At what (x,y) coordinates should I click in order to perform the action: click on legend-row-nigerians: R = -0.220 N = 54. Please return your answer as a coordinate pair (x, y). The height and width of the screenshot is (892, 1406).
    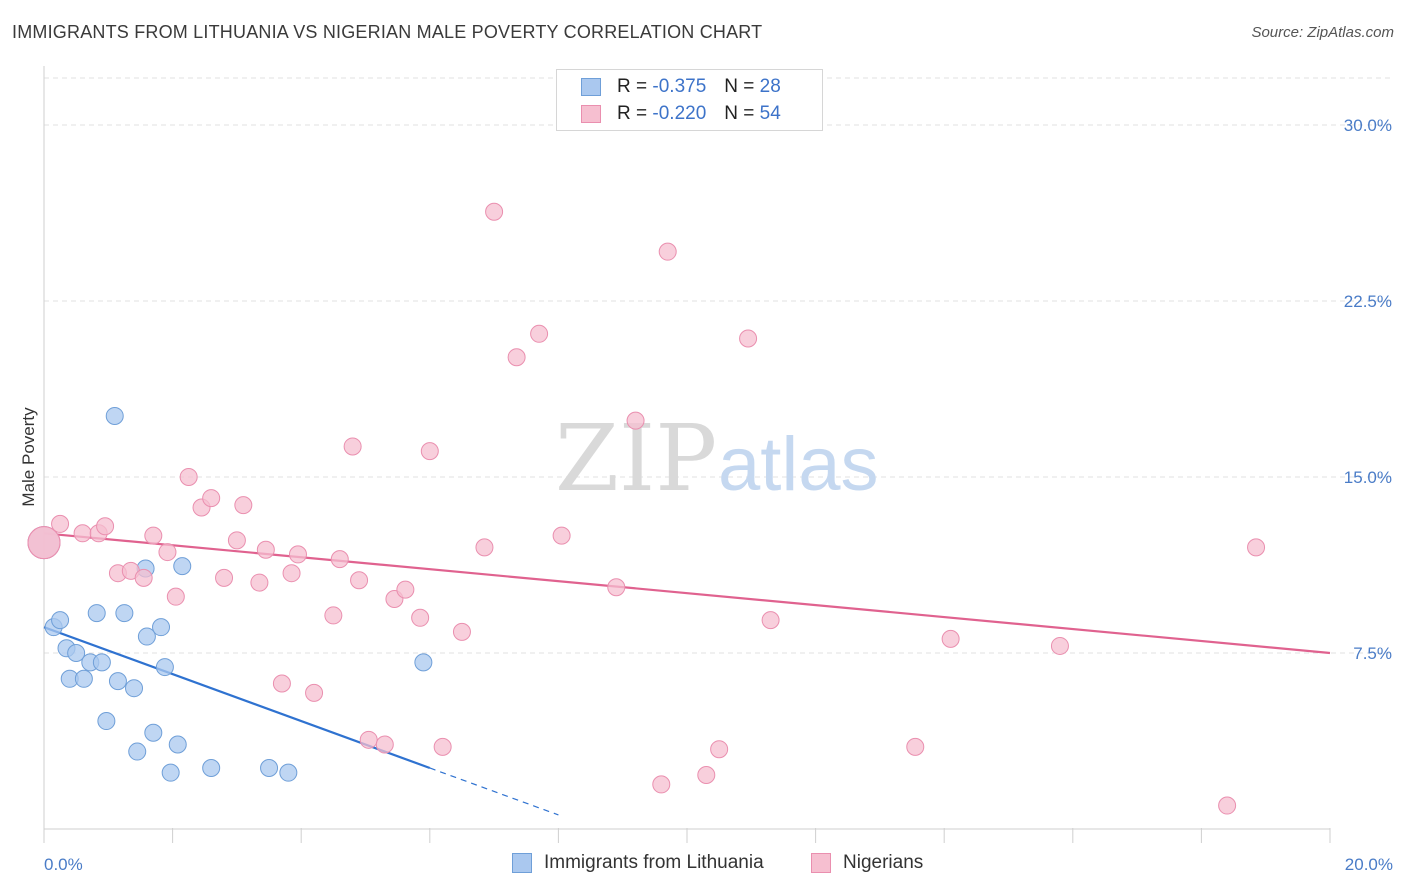
    Looking at the image, I should click on (681, 114).